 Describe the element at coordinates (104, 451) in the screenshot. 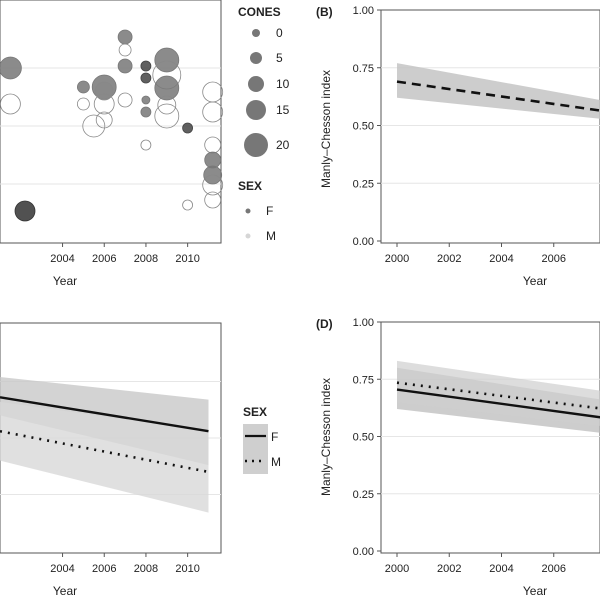

I see `trend-line-m` at that location.